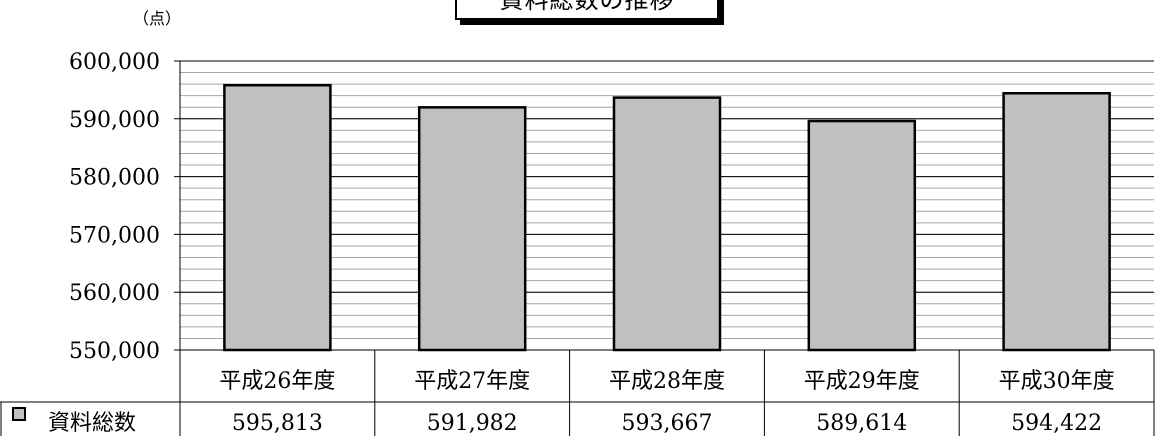 The image size is (1156, 436). Describe the element at coordinates (157, 18) in the screenshot. I see `y-unit-label: （点）` at that location.